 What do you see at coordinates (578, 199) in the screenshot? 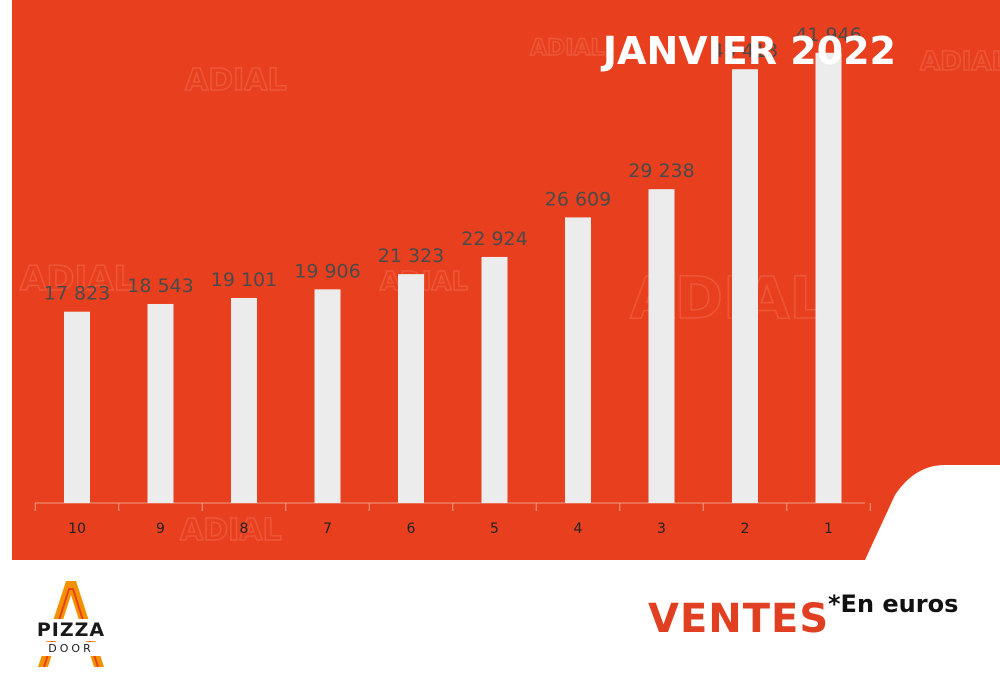
I see `value-label: 26 609` at bounding box center [578, 199].